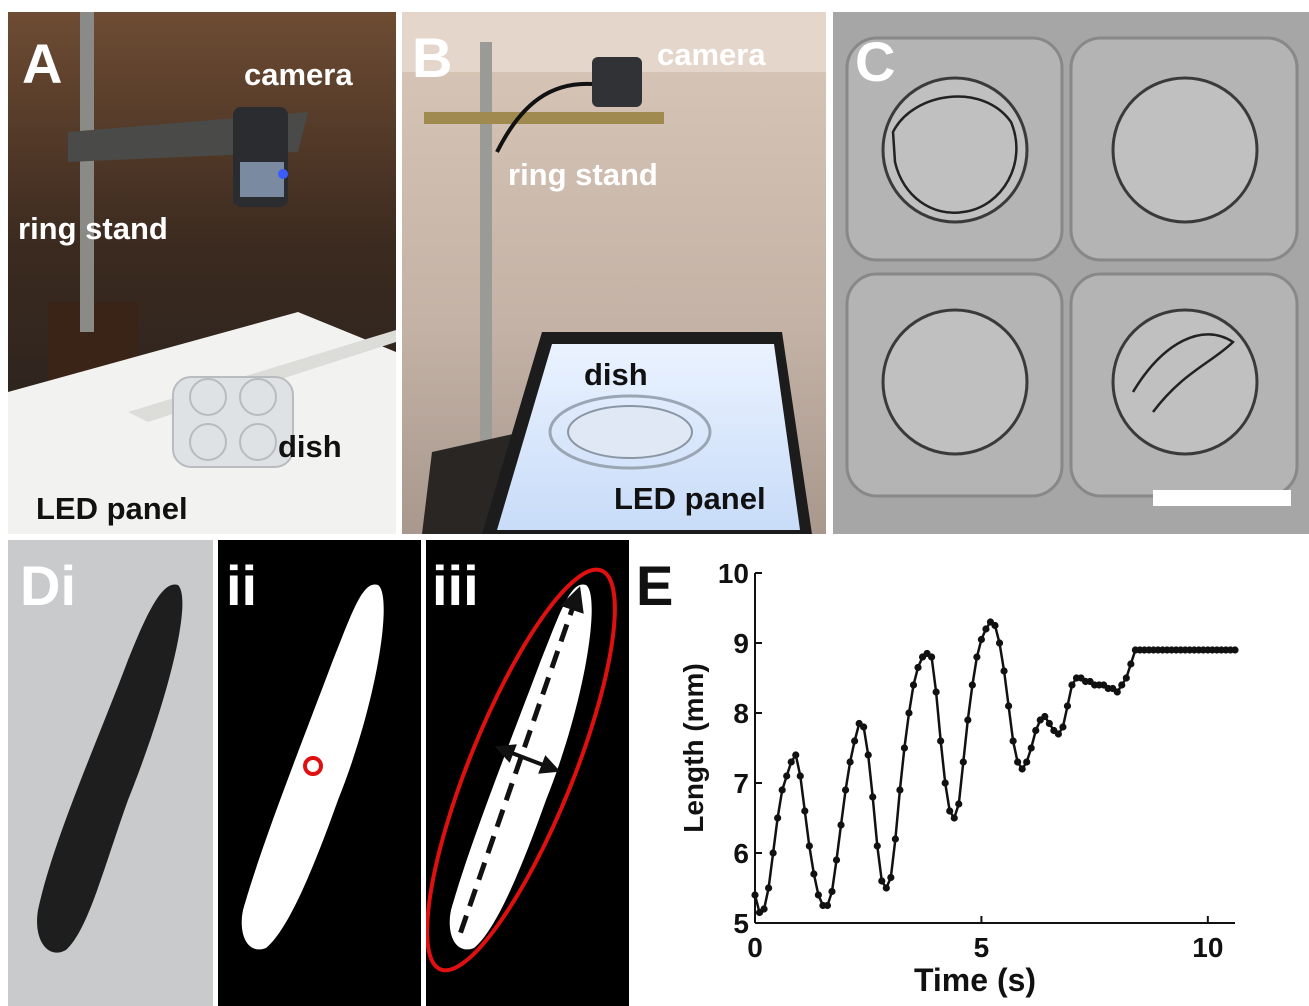 The image size is (1309, 1006). What do you see at coordinates (432, 57) in the screenshot?
I see `panel-label-b: B` at bounding box center [432, 57].